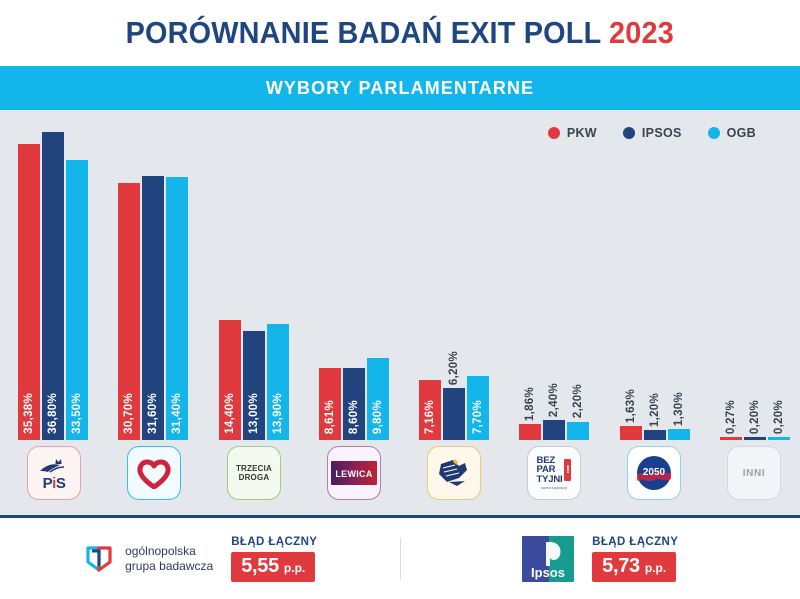 The image size is (800, 599). What do you see at coordinates (400, 88) in the screenshot?
I see `subtitle-banner: WYBORY PARLAMENTARNE` at bounding box center [400, 88].